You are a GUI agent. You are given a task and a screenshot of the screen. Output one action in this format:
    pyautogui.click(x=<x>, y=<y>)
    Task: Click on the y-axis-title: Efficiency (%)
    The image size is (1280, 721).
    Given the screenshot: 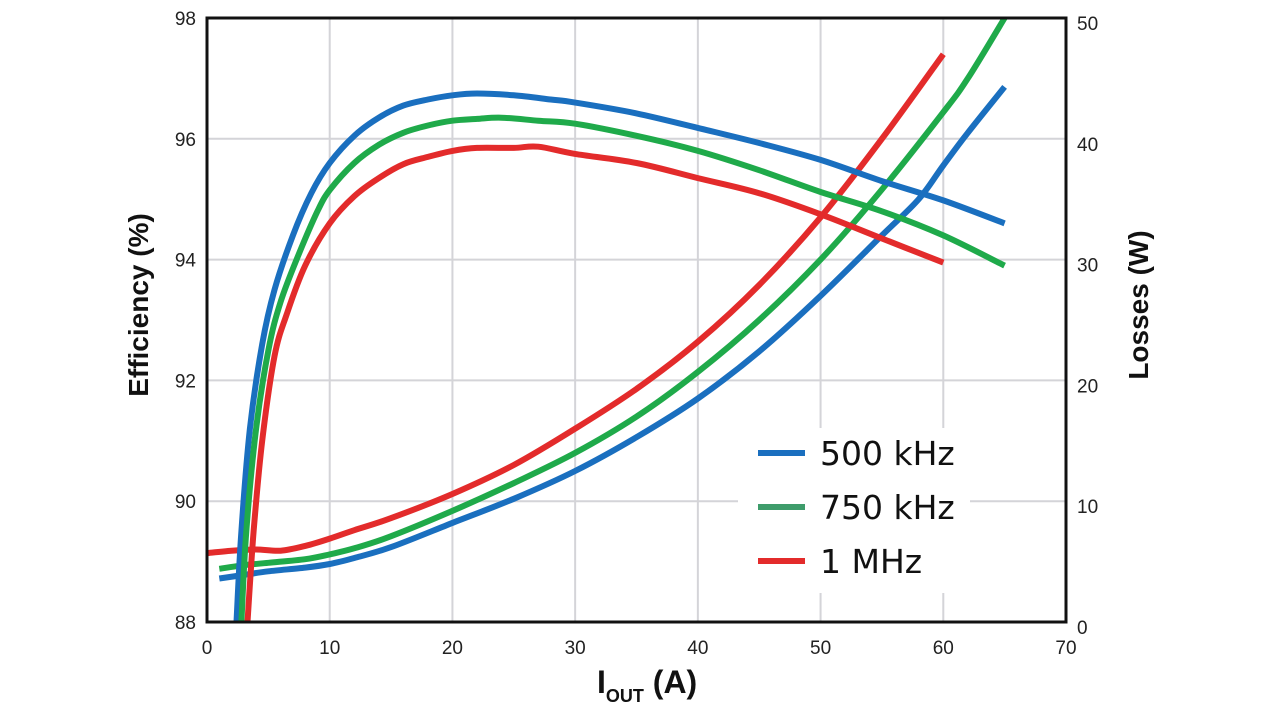 What is the action you would take?
    pyautogui.click(x=138, y=305)
    